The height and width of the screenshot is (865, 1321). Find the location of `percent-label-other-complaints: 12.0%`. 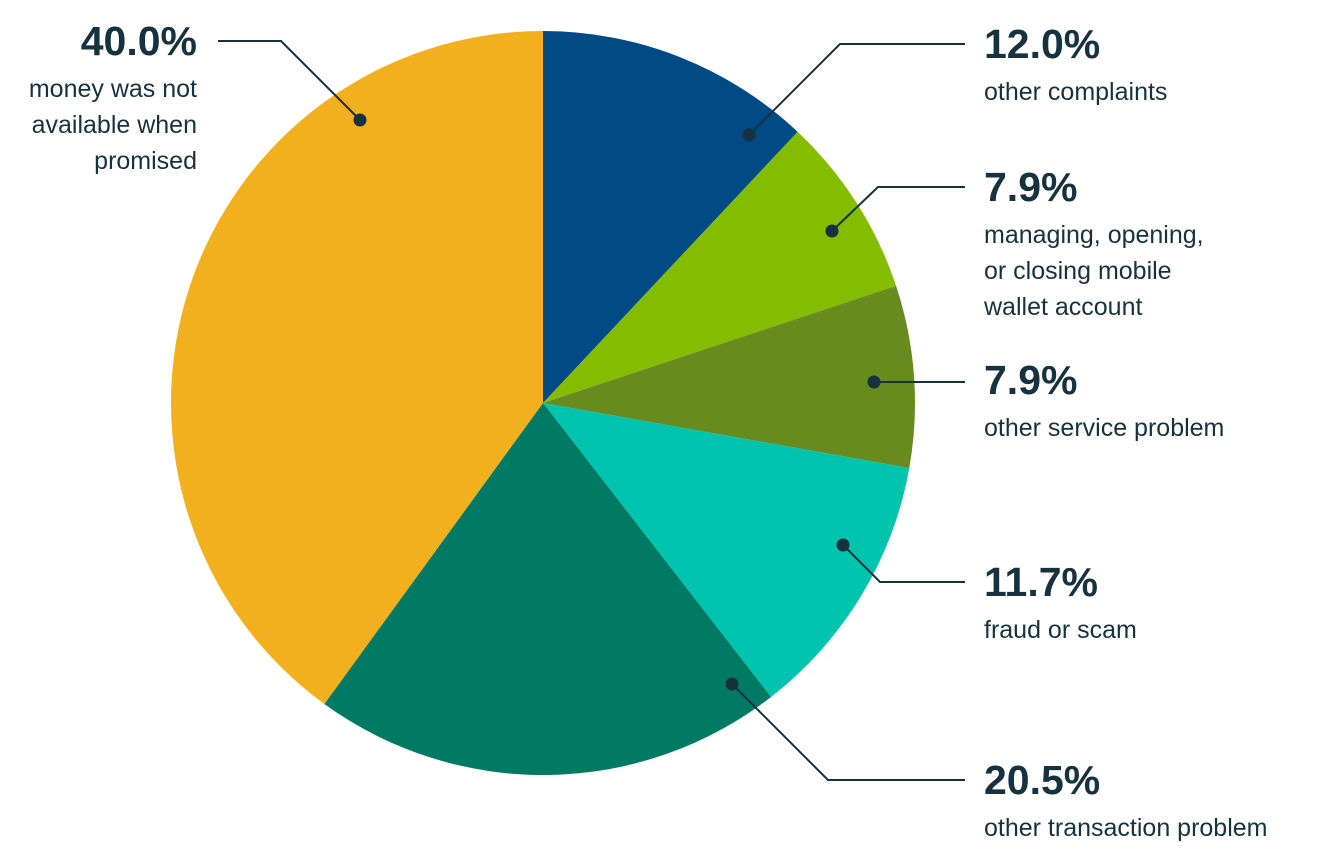

percent-label-other-complaints: 12.0% is located at coordinates (1042, 44).